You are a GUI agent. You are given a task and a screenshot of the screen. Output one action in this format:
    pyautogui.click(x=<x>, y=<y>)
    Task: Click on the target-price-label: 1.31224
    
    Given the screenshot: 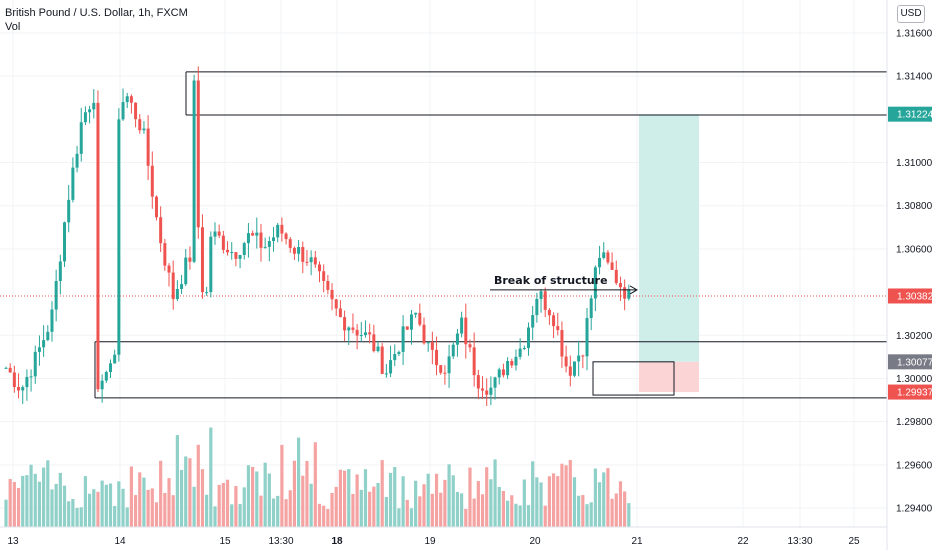 What is the action you would take?
    pyautogui.click(x=914, y=115)
    